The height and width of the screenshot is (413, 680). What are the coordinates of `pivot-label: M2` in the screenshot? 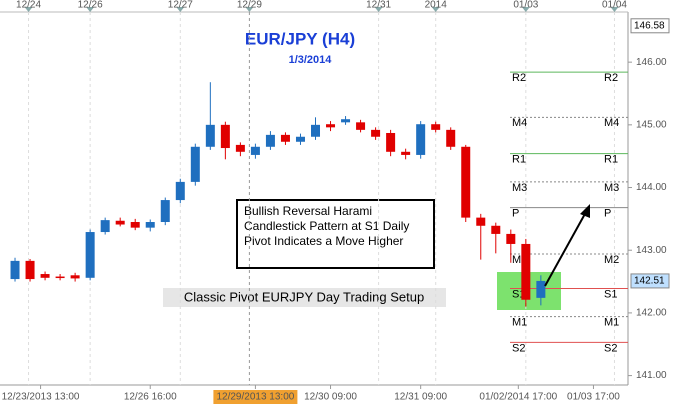 It's located at (611, 260).